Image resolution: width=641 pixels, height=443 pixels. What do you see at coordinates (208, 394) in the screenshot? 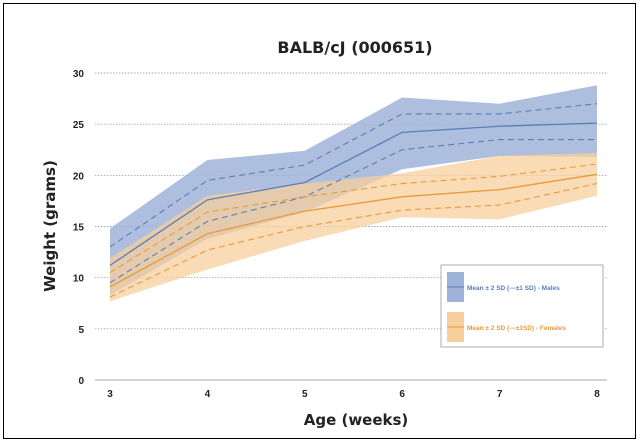
I see `x-tick-label: 4` at bounding box center [208, 394].